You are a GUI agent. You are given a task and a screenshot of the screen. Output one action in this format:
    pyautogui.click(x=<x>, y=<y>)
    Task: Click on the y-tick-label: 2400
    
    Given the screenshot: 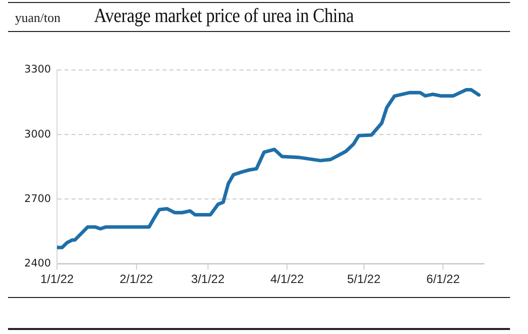 What is the action you would take?
    pyautogui.click(x=37, y=263)
    